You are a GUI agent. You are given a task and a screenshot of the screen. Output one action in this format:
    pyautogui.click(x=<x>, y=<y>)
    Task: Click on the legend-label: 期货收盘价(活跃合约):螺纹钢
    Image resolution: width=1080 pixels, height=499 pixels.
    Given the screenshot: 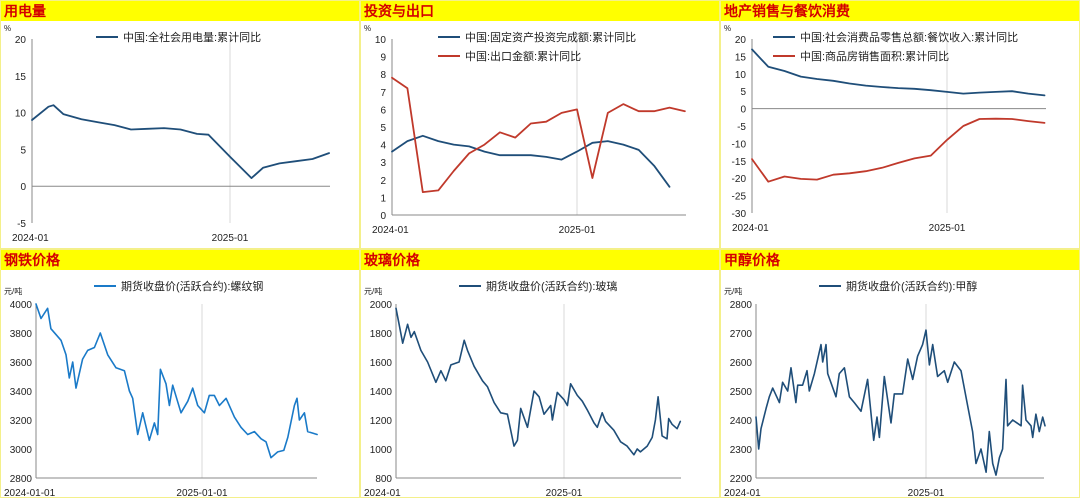 What is the action you would take?
    pyautogui.click(x=192, y=286)
    